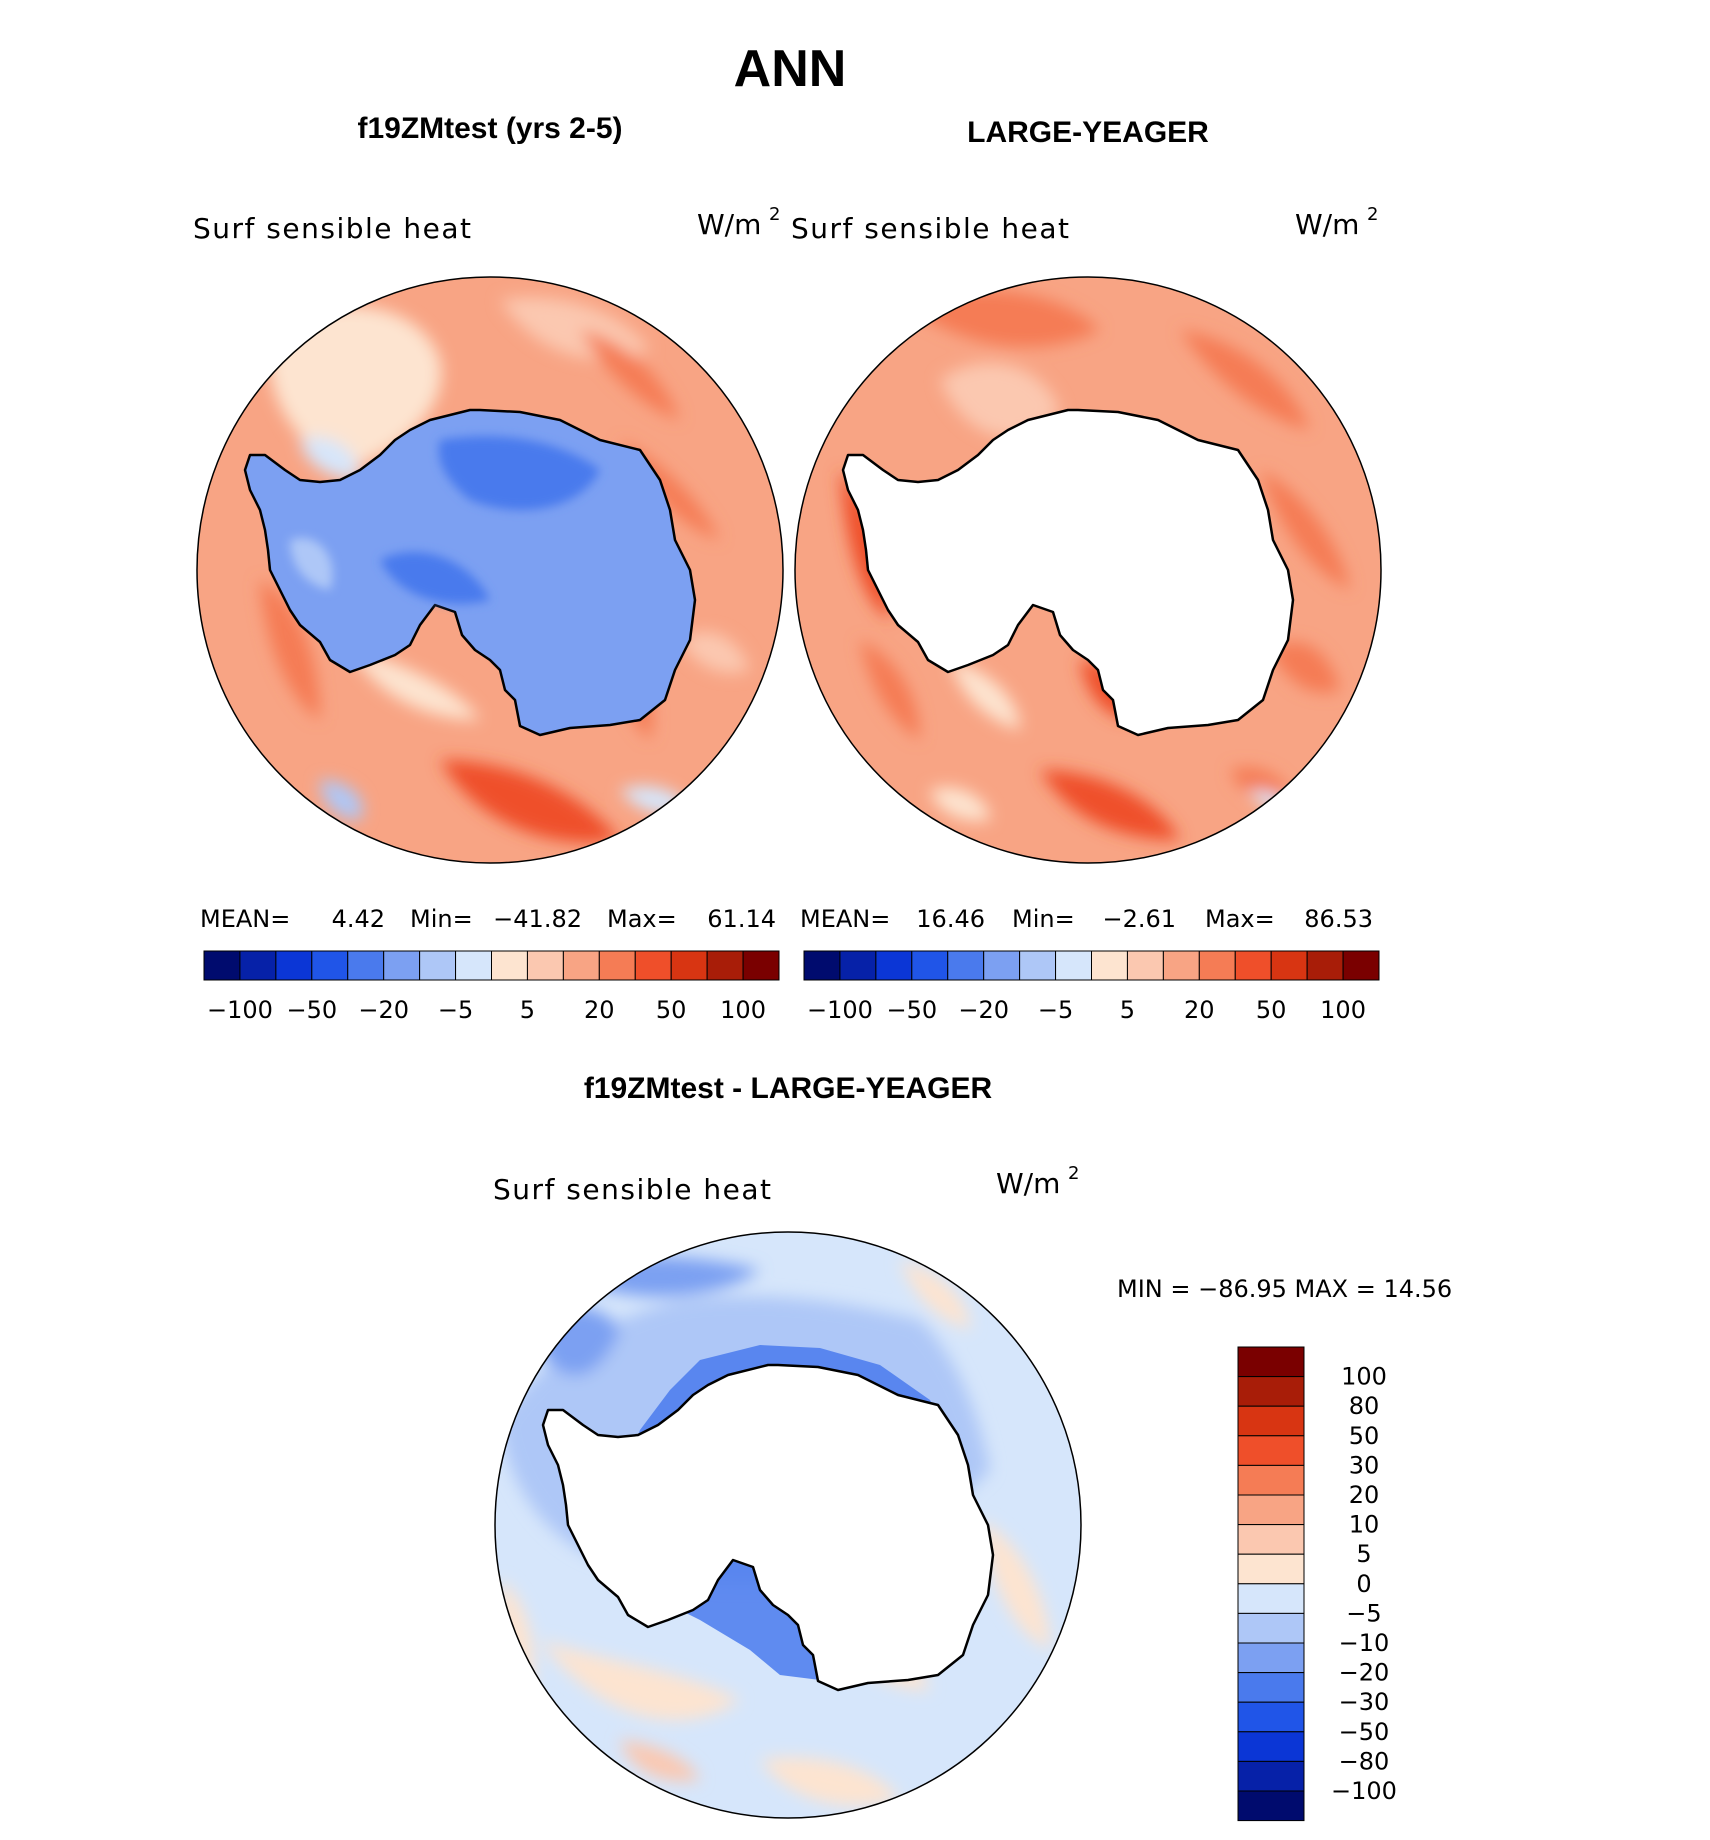 Image resolution: width=1710 pixels, height=1840 pixels. What do you see at coordinates (491, 987) in the screenshot?
I see `panel-model-colorbar: −100 −50 −20 −5 5 20 50 100` at bounding box center [491, 987].